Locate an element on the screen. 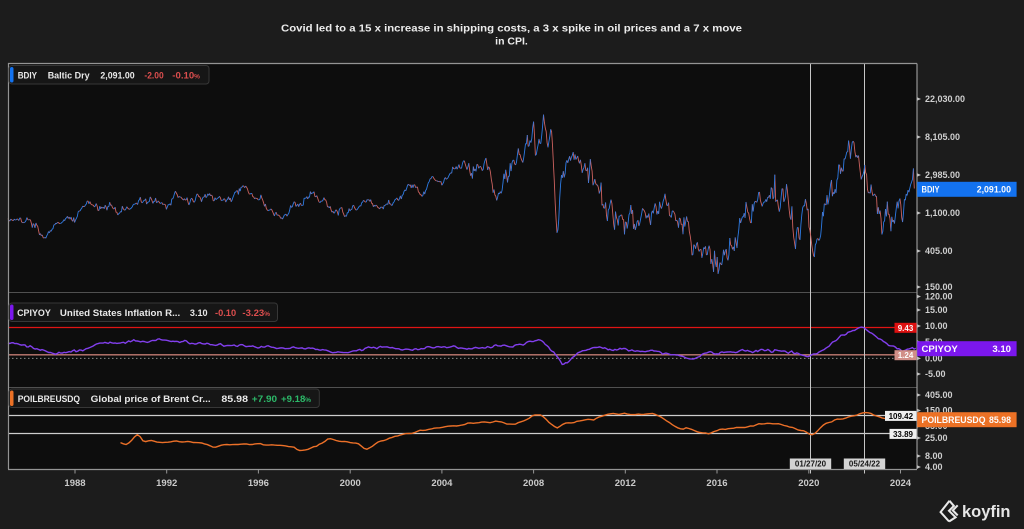  svg-text: -5.00 is located at coordinates (935, 374).